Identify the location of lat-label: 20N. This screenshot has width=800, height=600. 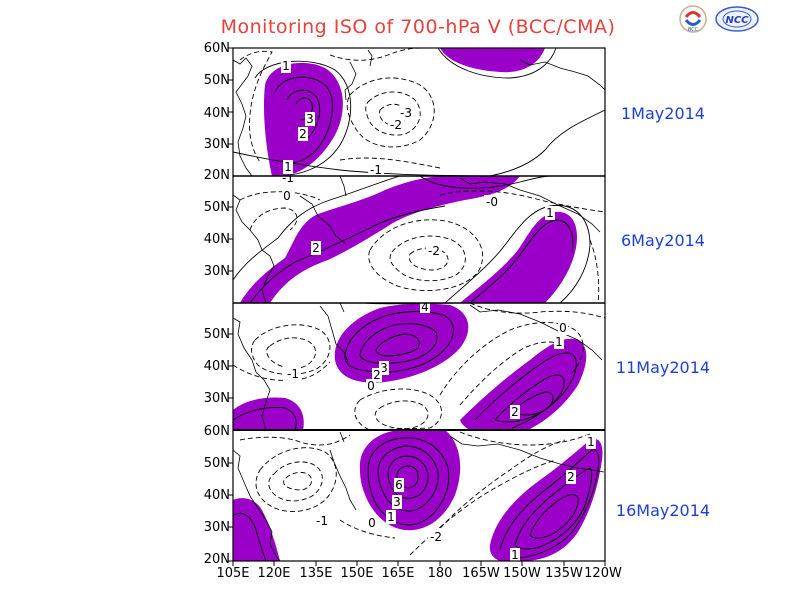
(216, 175).